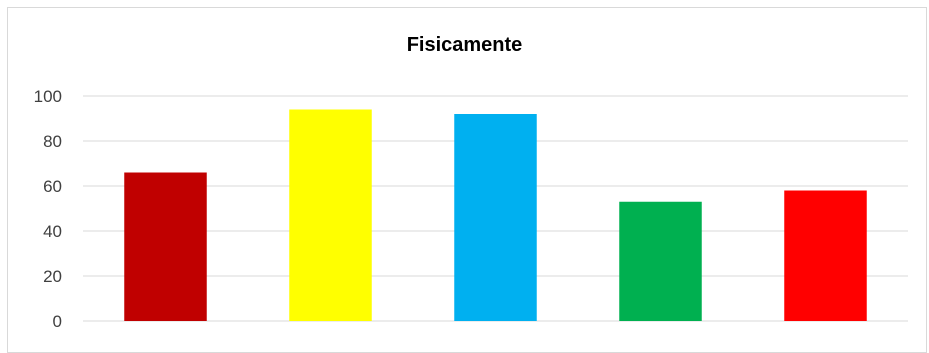 The height and width of the screenshot is (353, 929). I want to click on y-axis-tick-labels: 0 20 40 60 80 100, so click(48, 209).